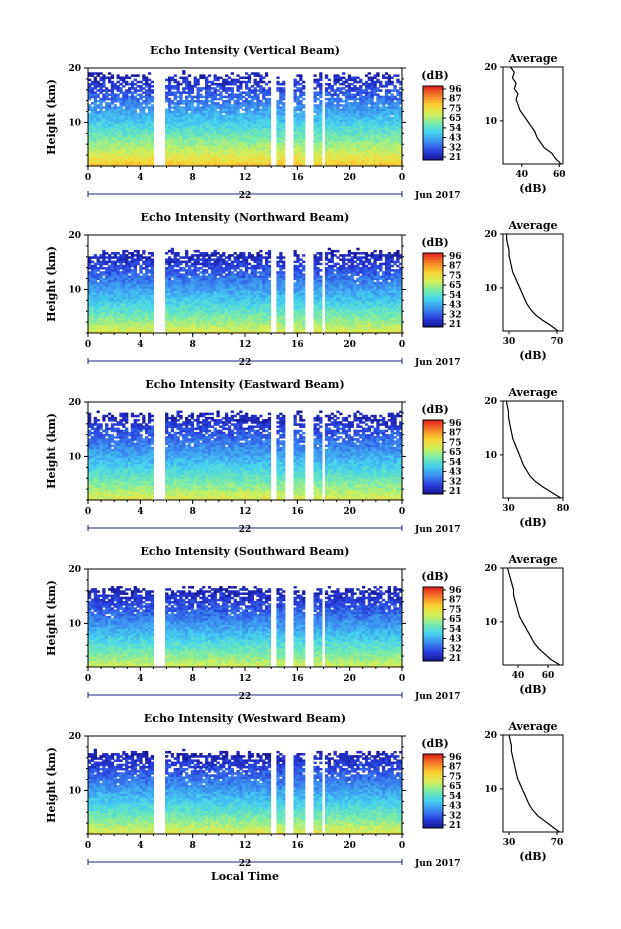 Image resolution: width=621 pixels, height=929 pixels. Describe the element at coordinates (433, 92) in the screenshot. I see `colorbar-step` at that location.